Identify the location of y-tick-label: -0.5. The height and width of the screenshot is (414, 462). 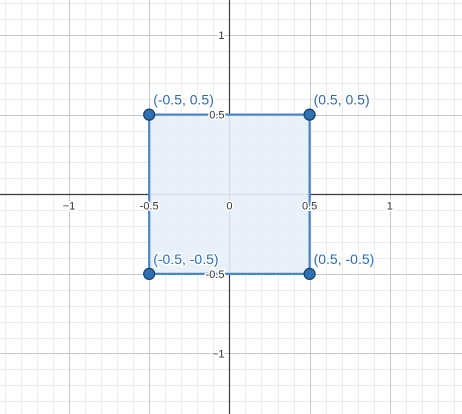
(215, 275).